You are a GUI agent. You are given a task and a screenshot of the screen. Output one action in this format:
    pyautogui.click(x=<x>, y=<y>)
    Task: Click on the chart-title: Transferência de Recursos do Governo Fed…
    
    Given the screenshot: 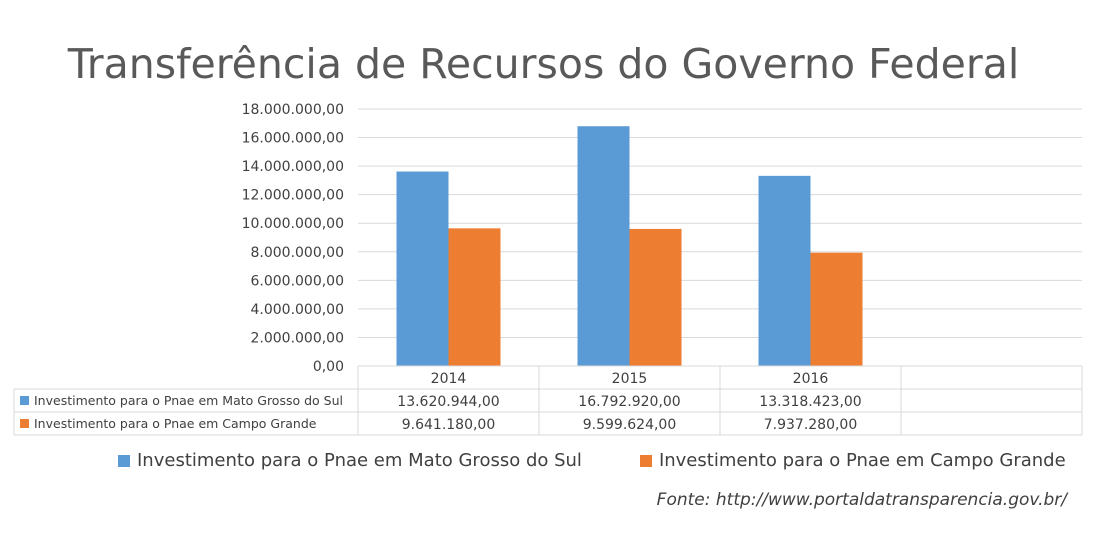 What is the action you would take?
    pyautogui.click(x=543, y=64)
    